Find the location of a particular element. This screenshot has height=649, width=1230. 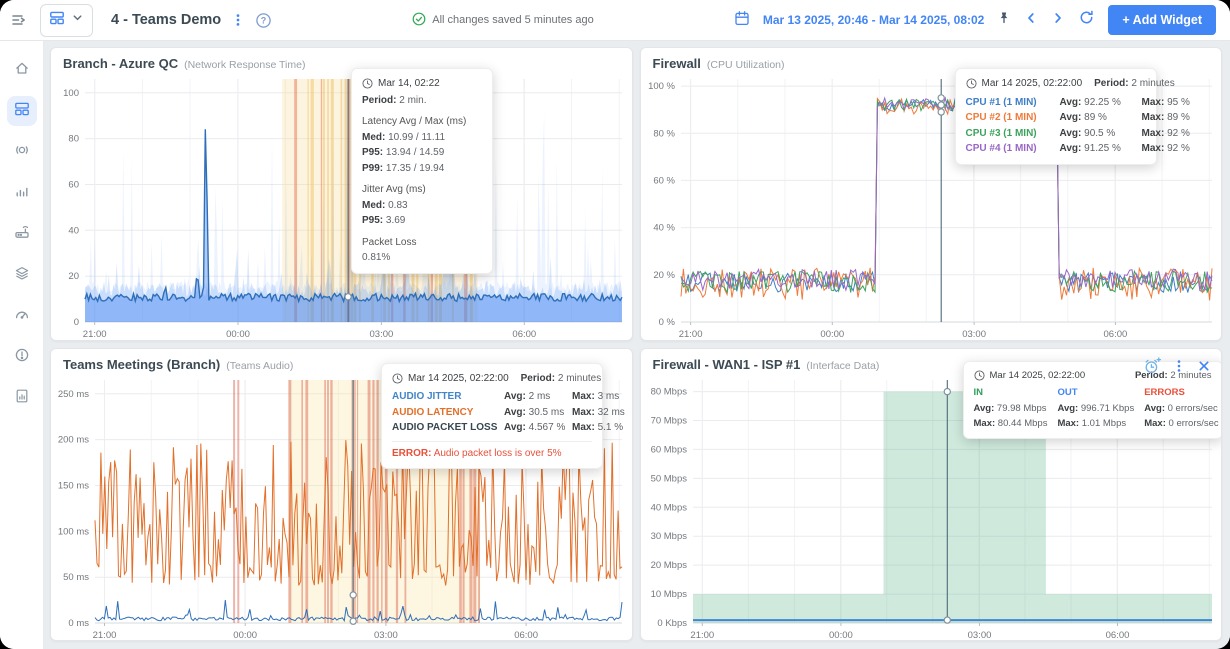

gauge-icon is located at coordinates (22, 316).